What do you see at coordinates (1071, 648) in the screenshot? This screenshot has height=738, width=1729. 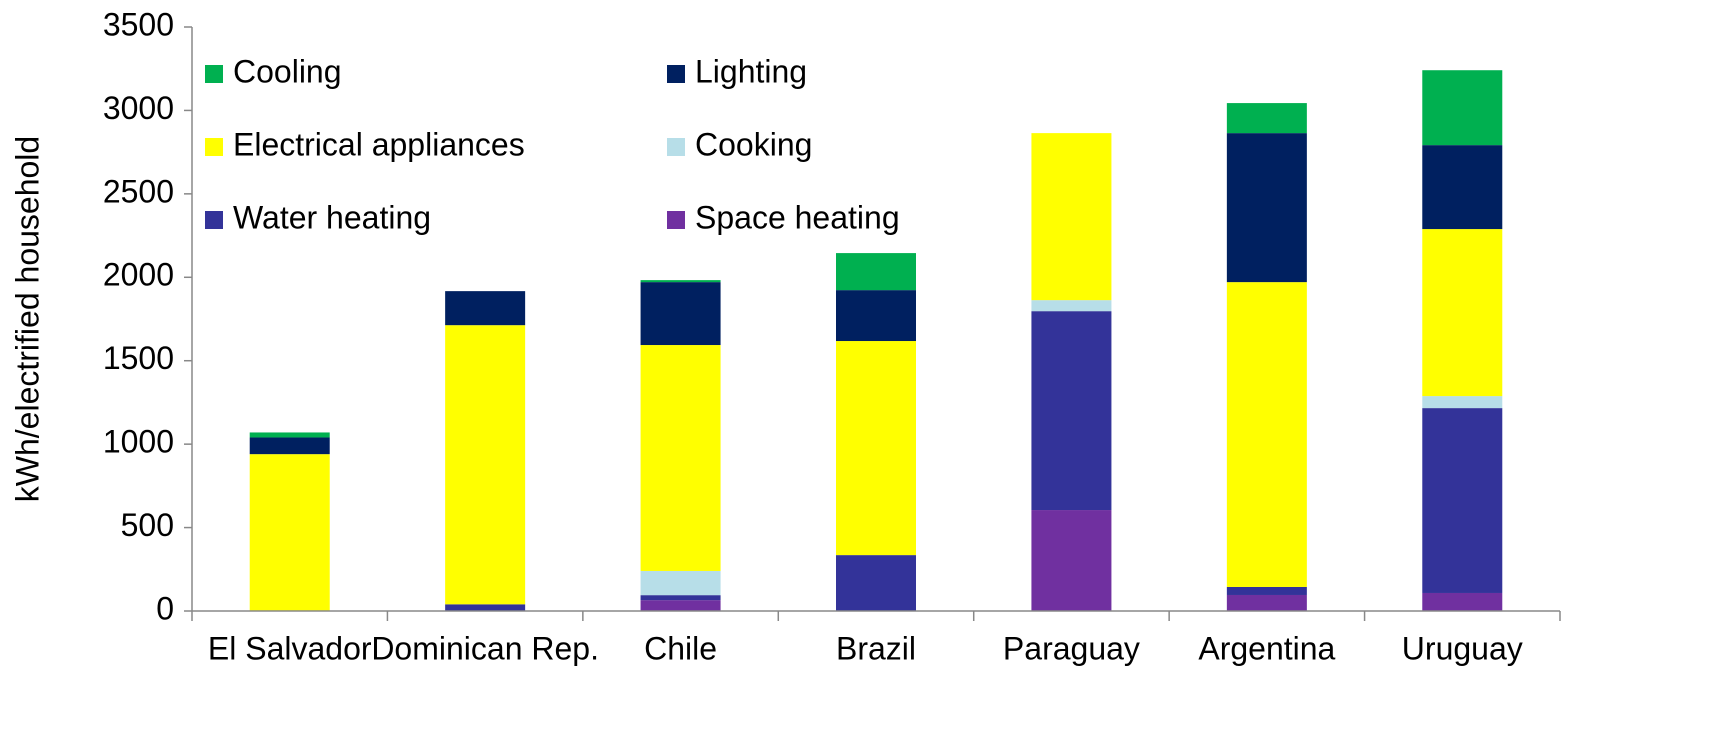 I see `x-tick-label: Paraguay` at bounding box center [1071, 648].